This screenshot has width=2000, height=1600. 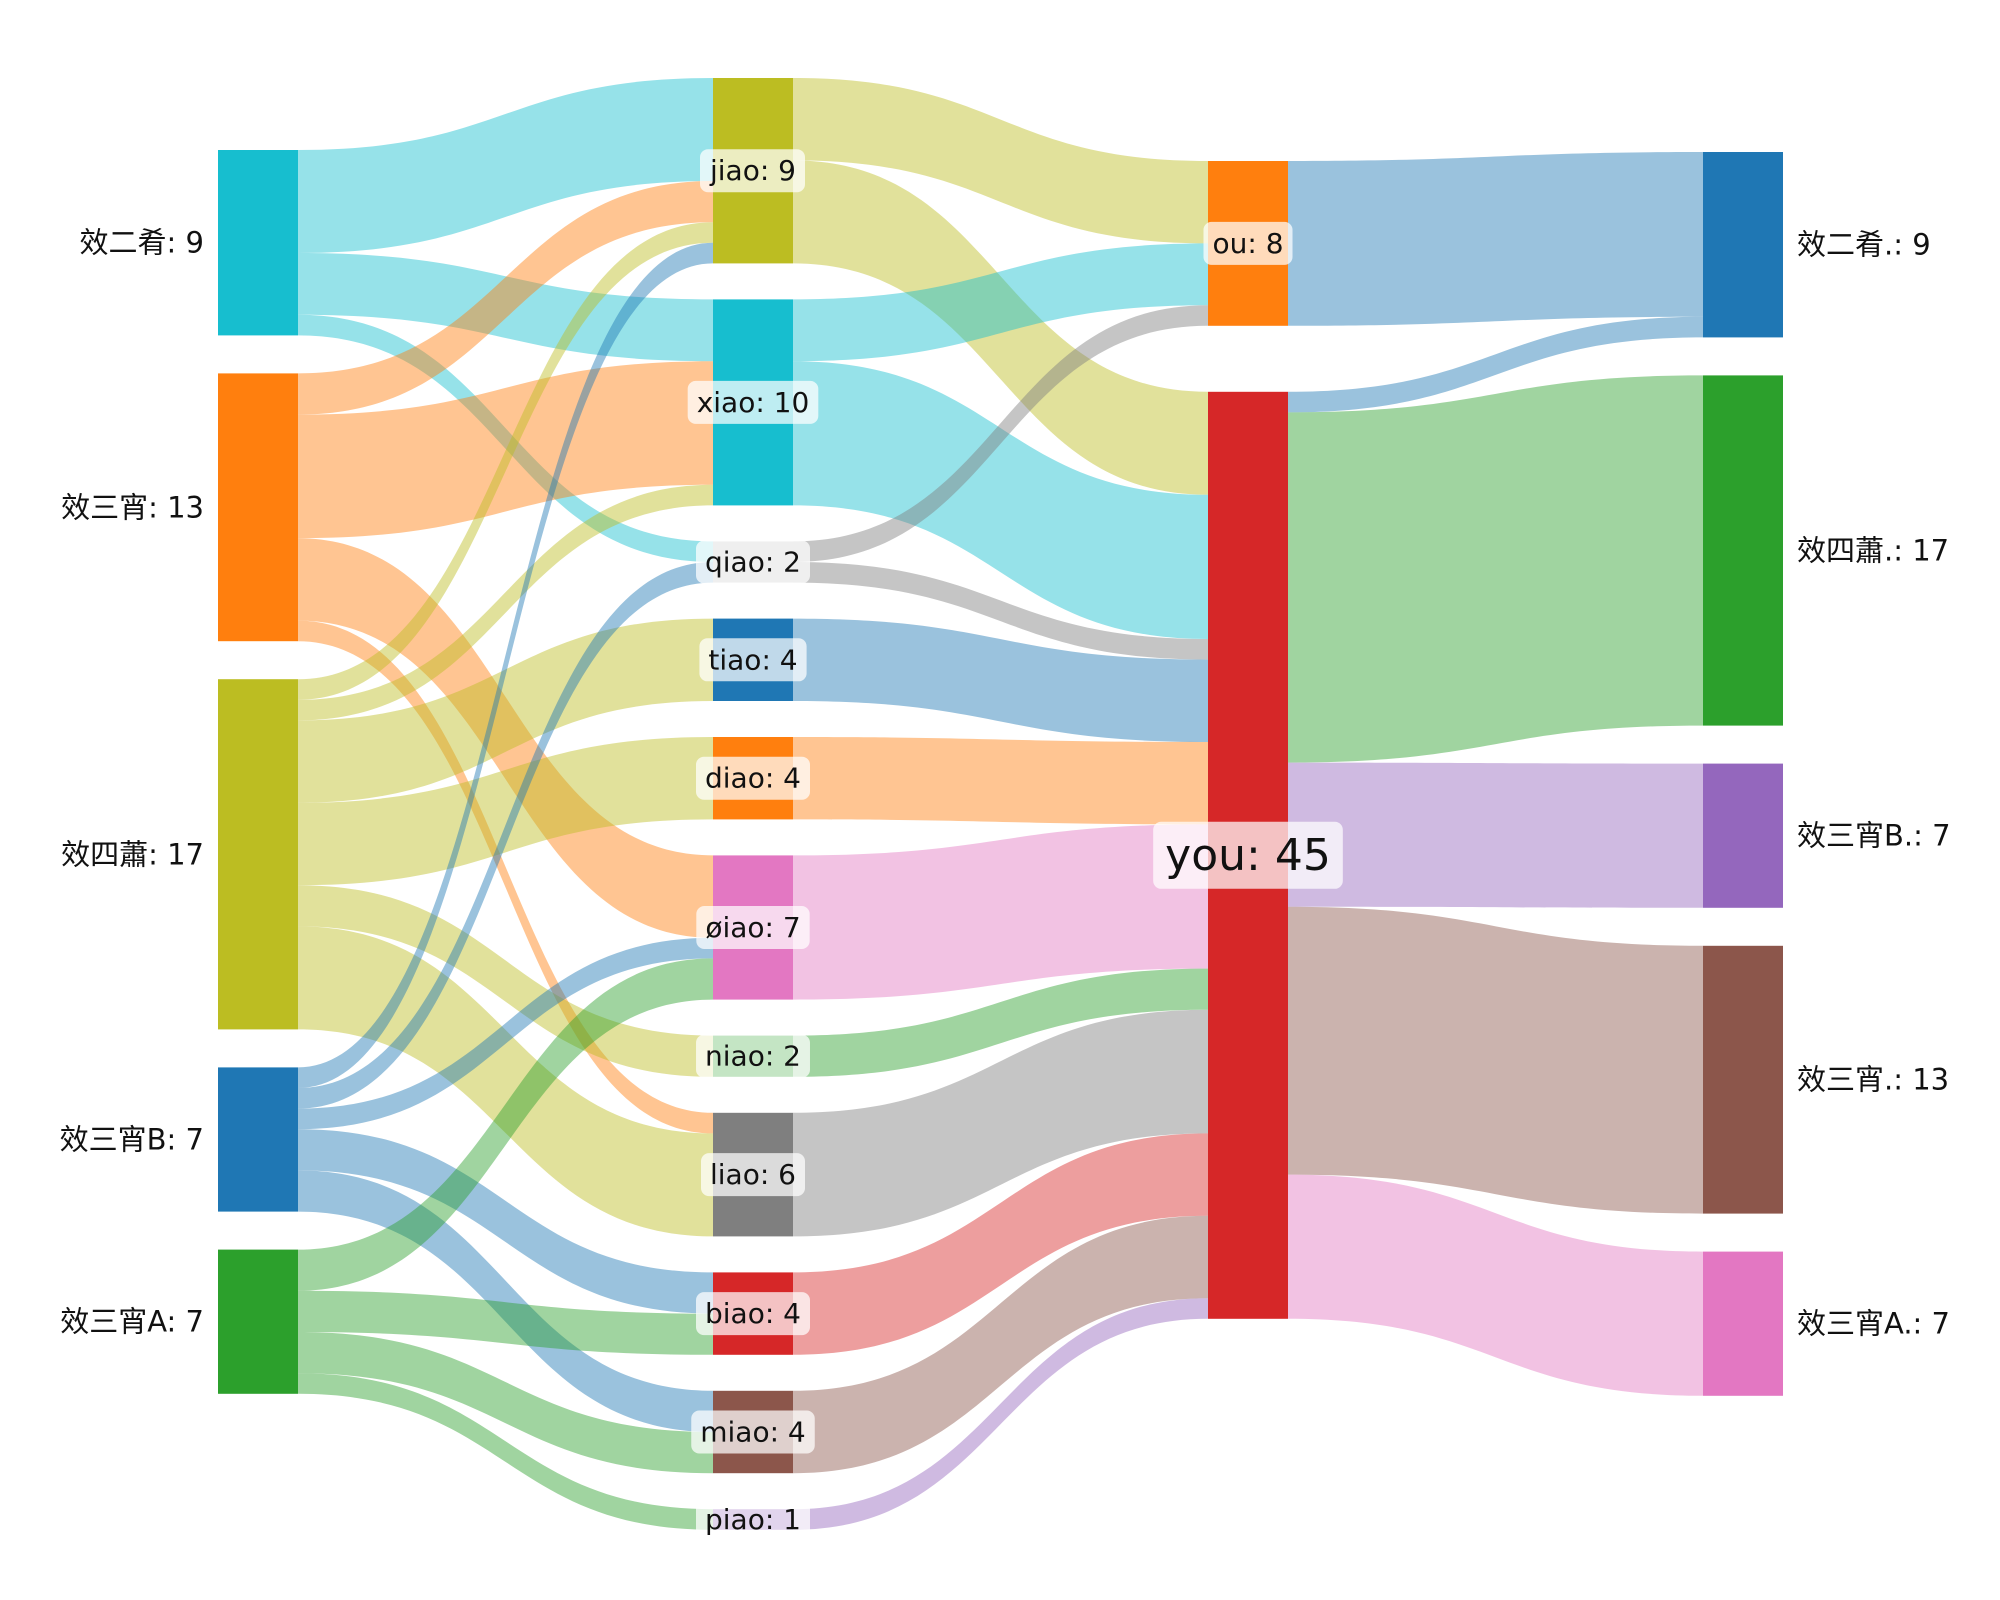 What do you see at coordinates (1495, 835) in the screenshot?
I see `link-you-效三宵B.` at bounding box center [1495, 835].